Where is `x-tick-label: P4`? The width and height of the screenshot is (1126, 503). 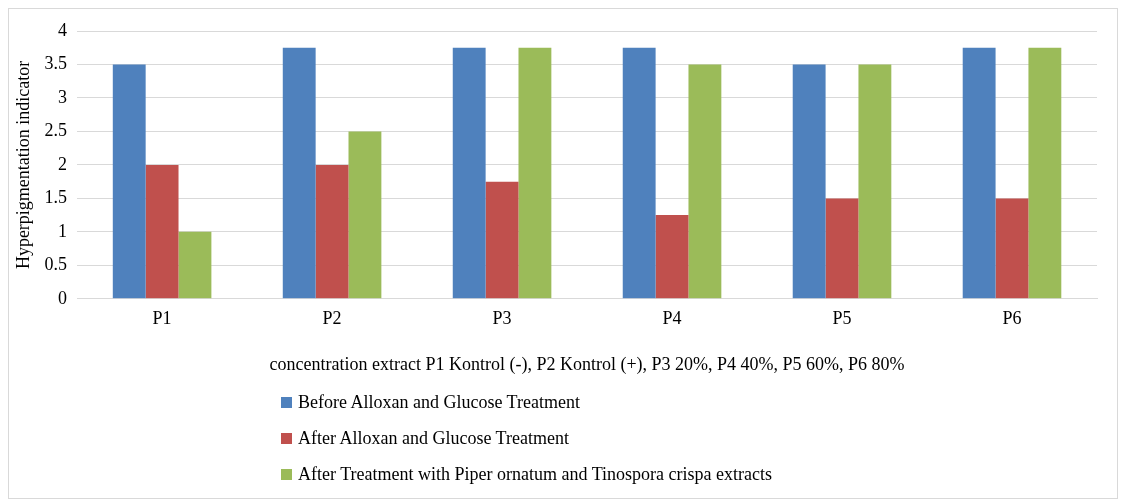 x-tick-label: P4 is located at coordinates (672, 318).